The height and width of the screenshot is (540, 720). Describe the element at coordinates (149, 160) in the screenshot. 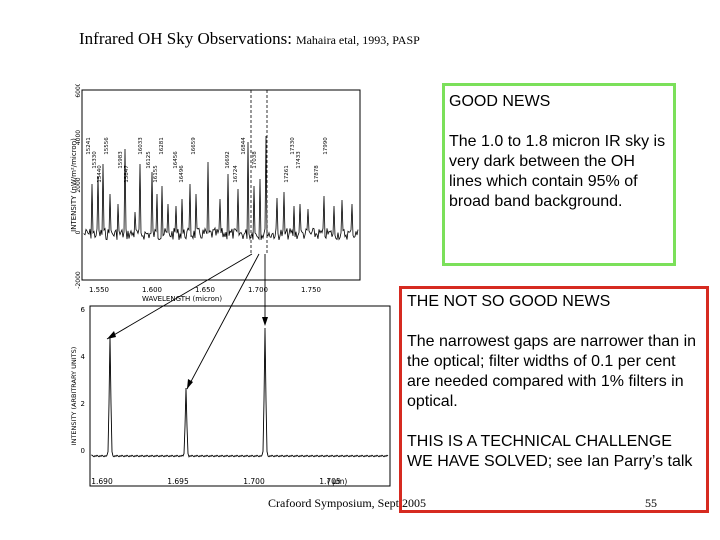

I see `oh-line-label: 16125` at that location.